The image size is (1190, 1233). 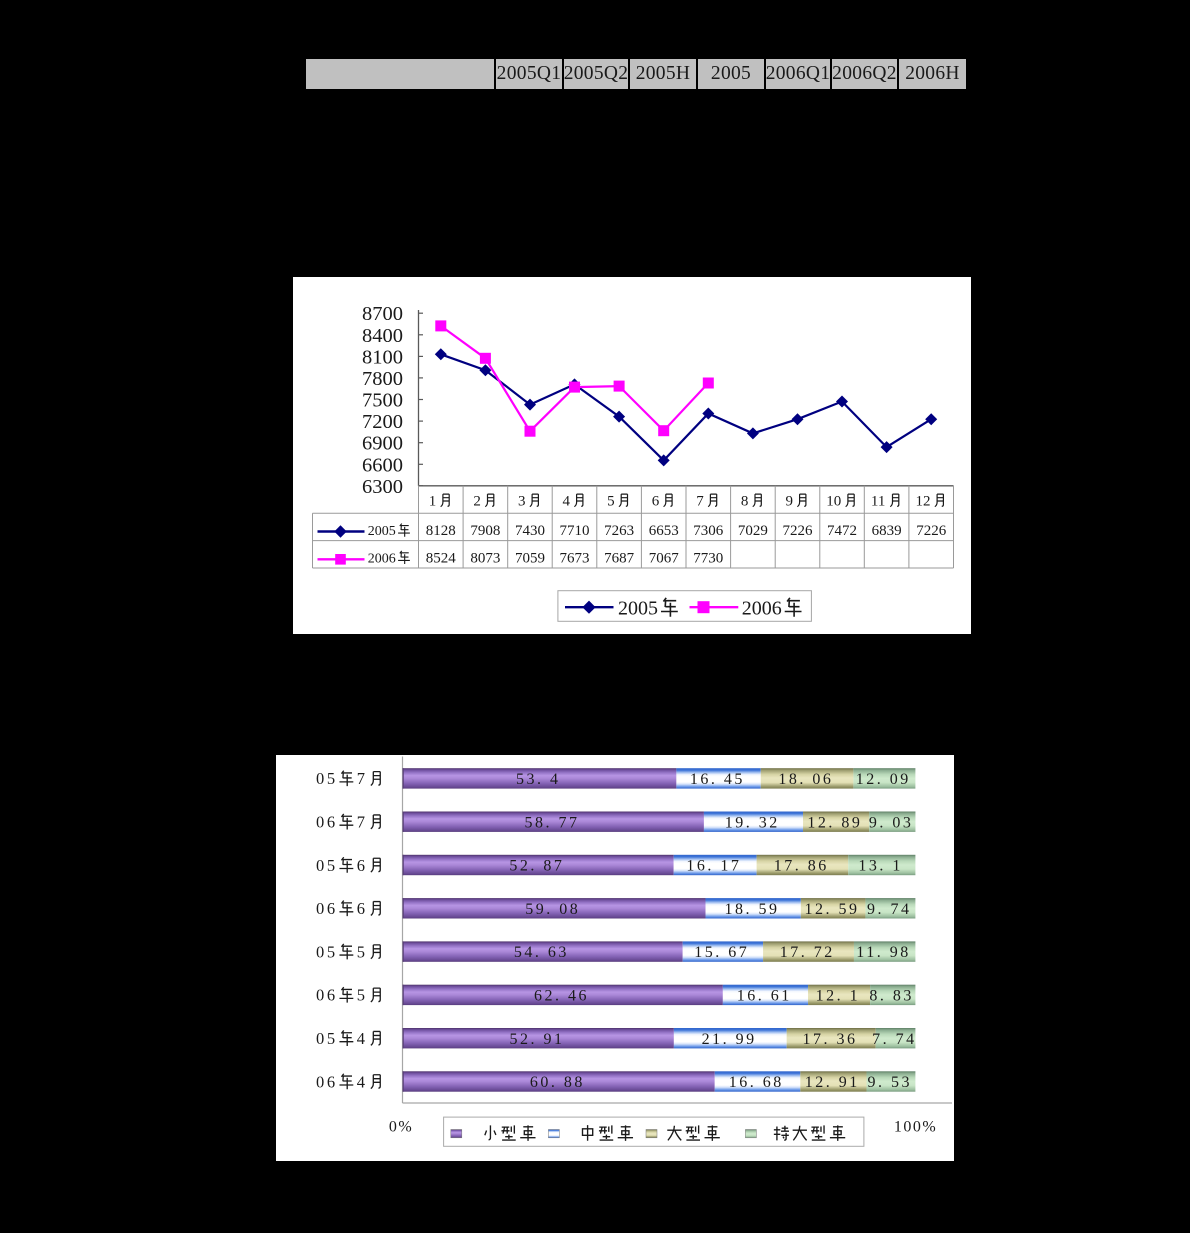 What do you see at coordinates (541, 952) in the screenshot?
I see `svg-text: 54. 63` at bounding box center [541, 952].